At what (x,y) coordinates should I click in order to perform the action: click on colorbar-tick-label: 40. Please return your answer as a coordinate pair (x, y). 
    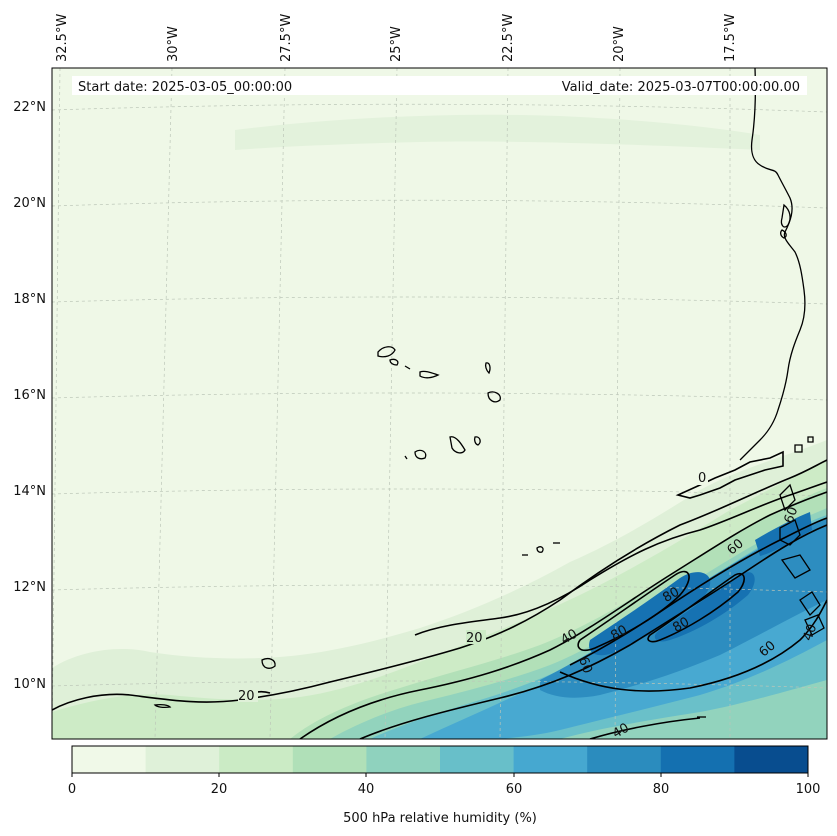
    Looking at the image, I should click on (366, 789).